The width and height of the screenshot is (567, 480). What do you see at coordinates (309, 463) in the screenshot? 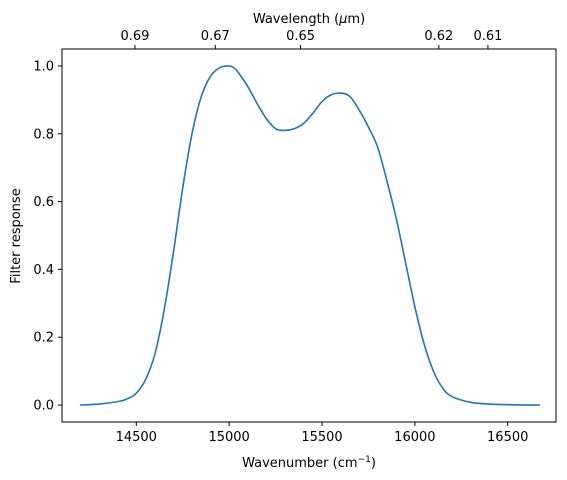
I see `x-axis-label: Wavenumber (cm−1)` at bounding box center [309, 463].